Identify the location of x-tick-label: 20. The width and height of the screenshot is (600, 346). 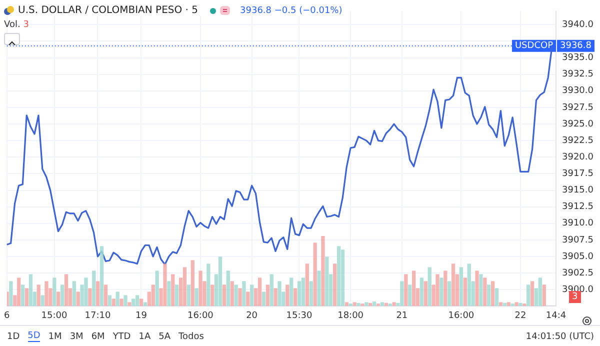
(252, 315).